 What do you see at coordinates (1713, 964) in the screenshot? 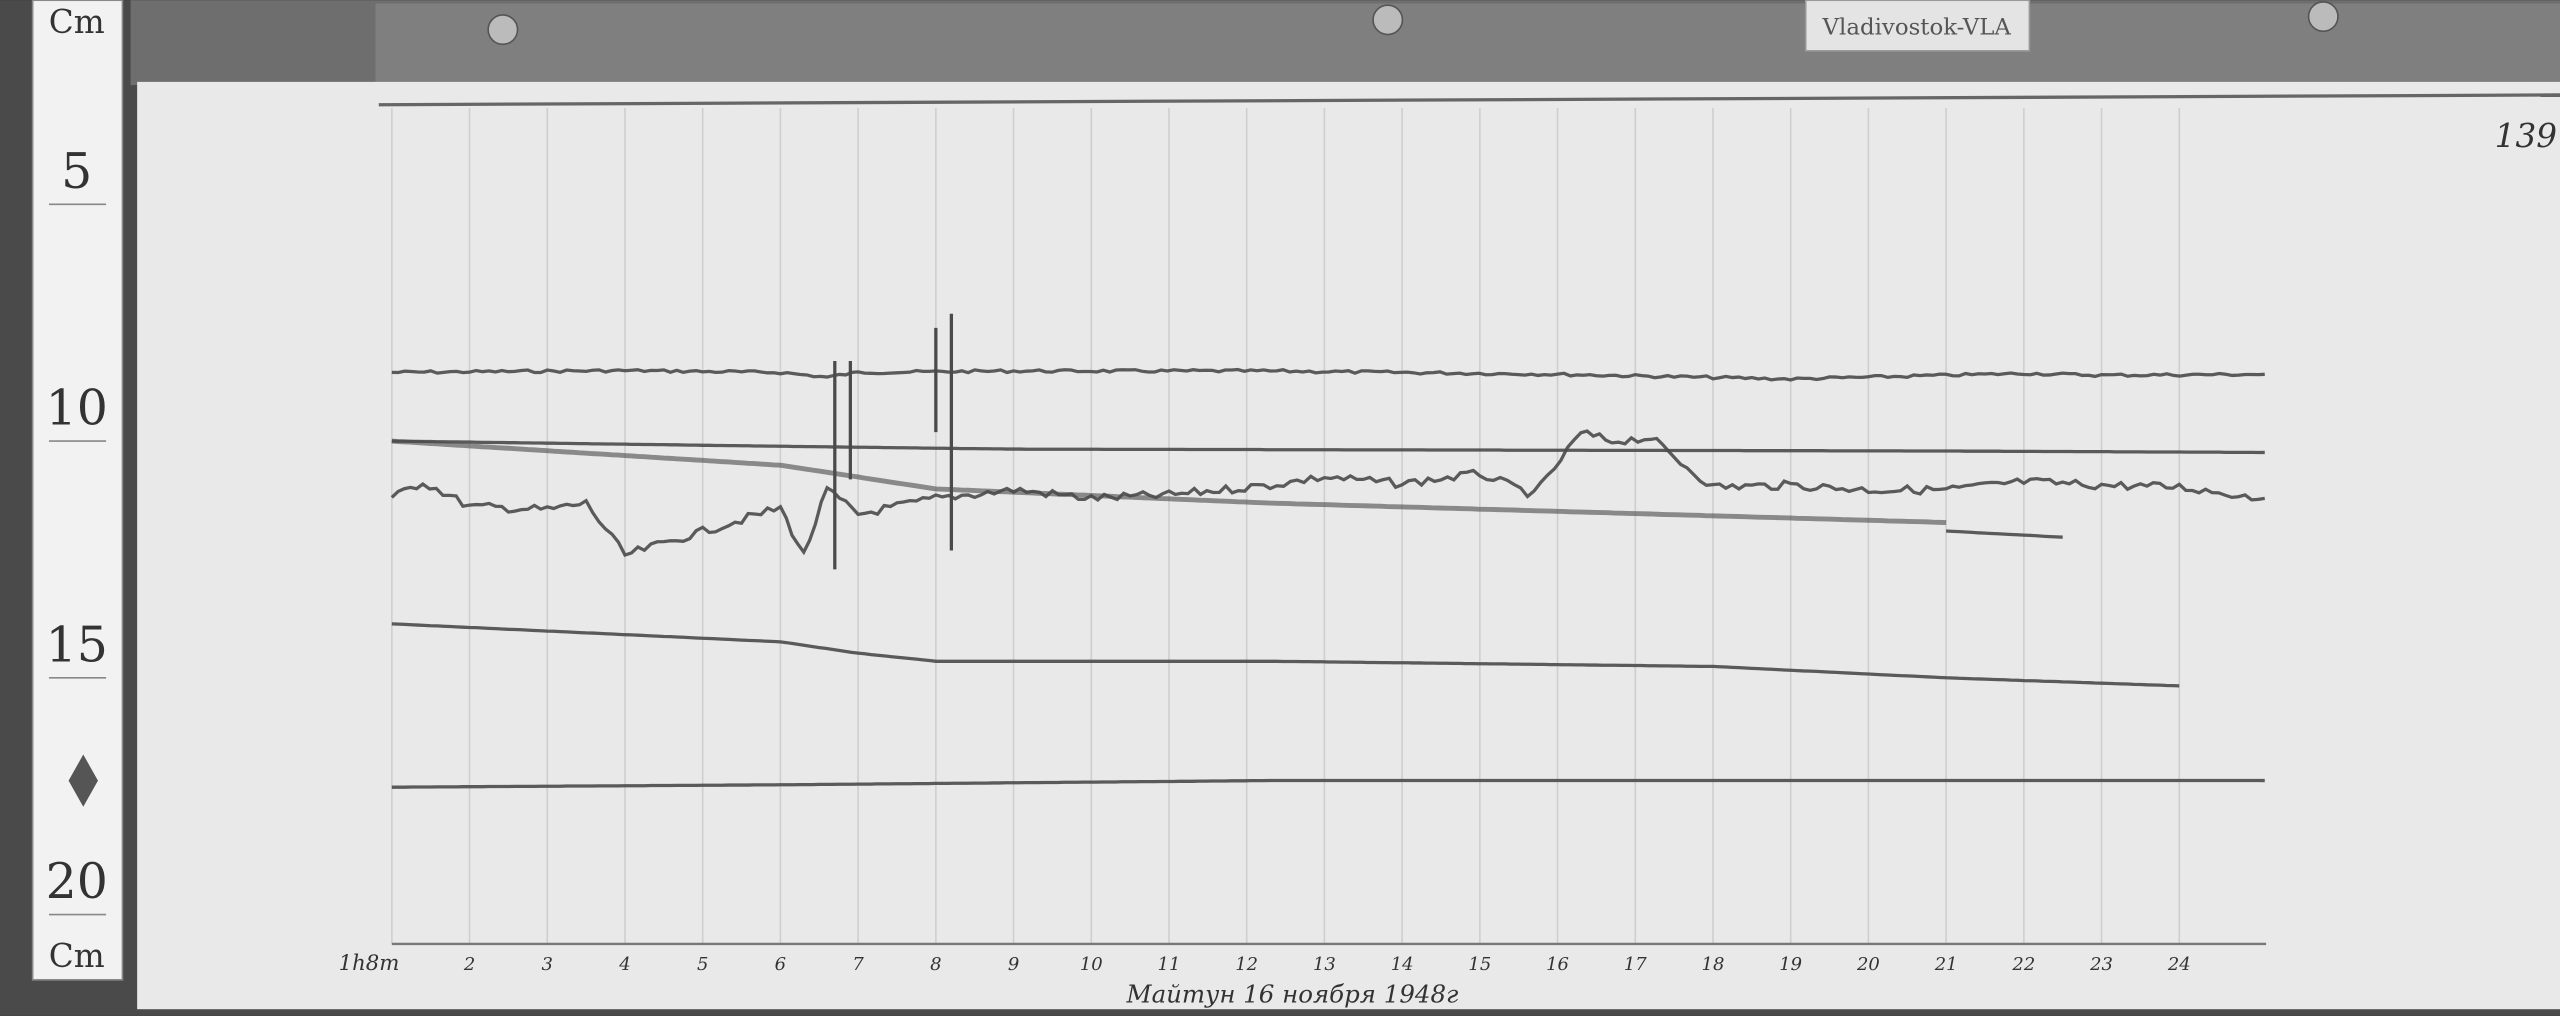
I see `x-tick-label: 18` at bounding box center [1713, 964].